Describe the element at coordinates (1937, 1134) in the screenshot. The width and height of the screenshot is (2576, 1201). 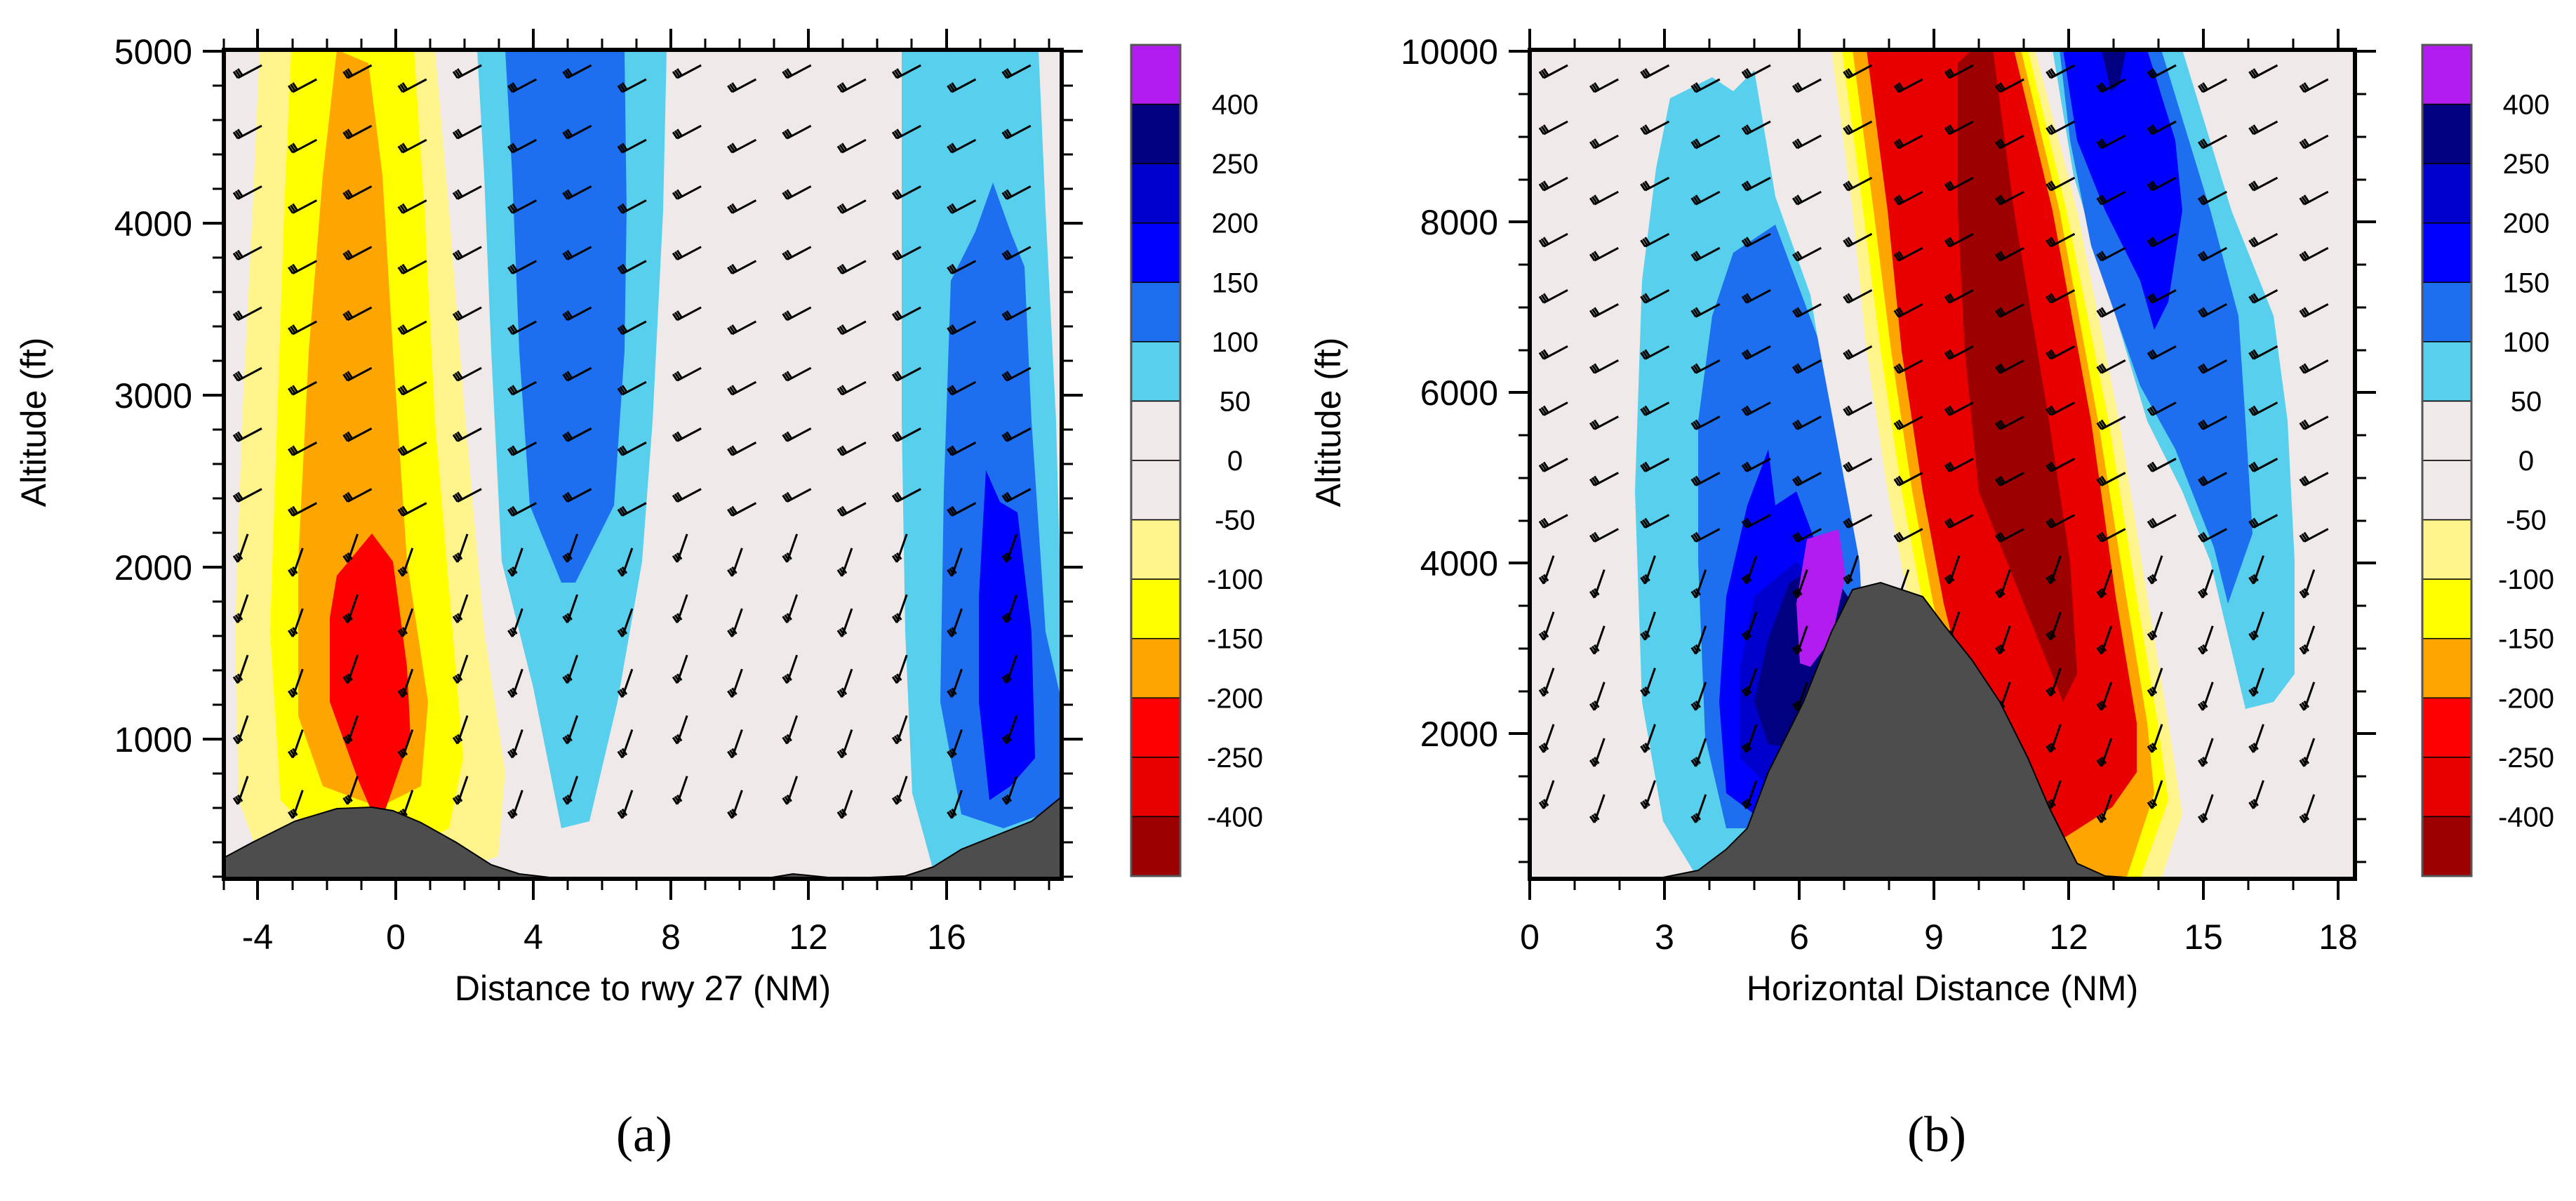
I see `panel-label: (b)` at that location.